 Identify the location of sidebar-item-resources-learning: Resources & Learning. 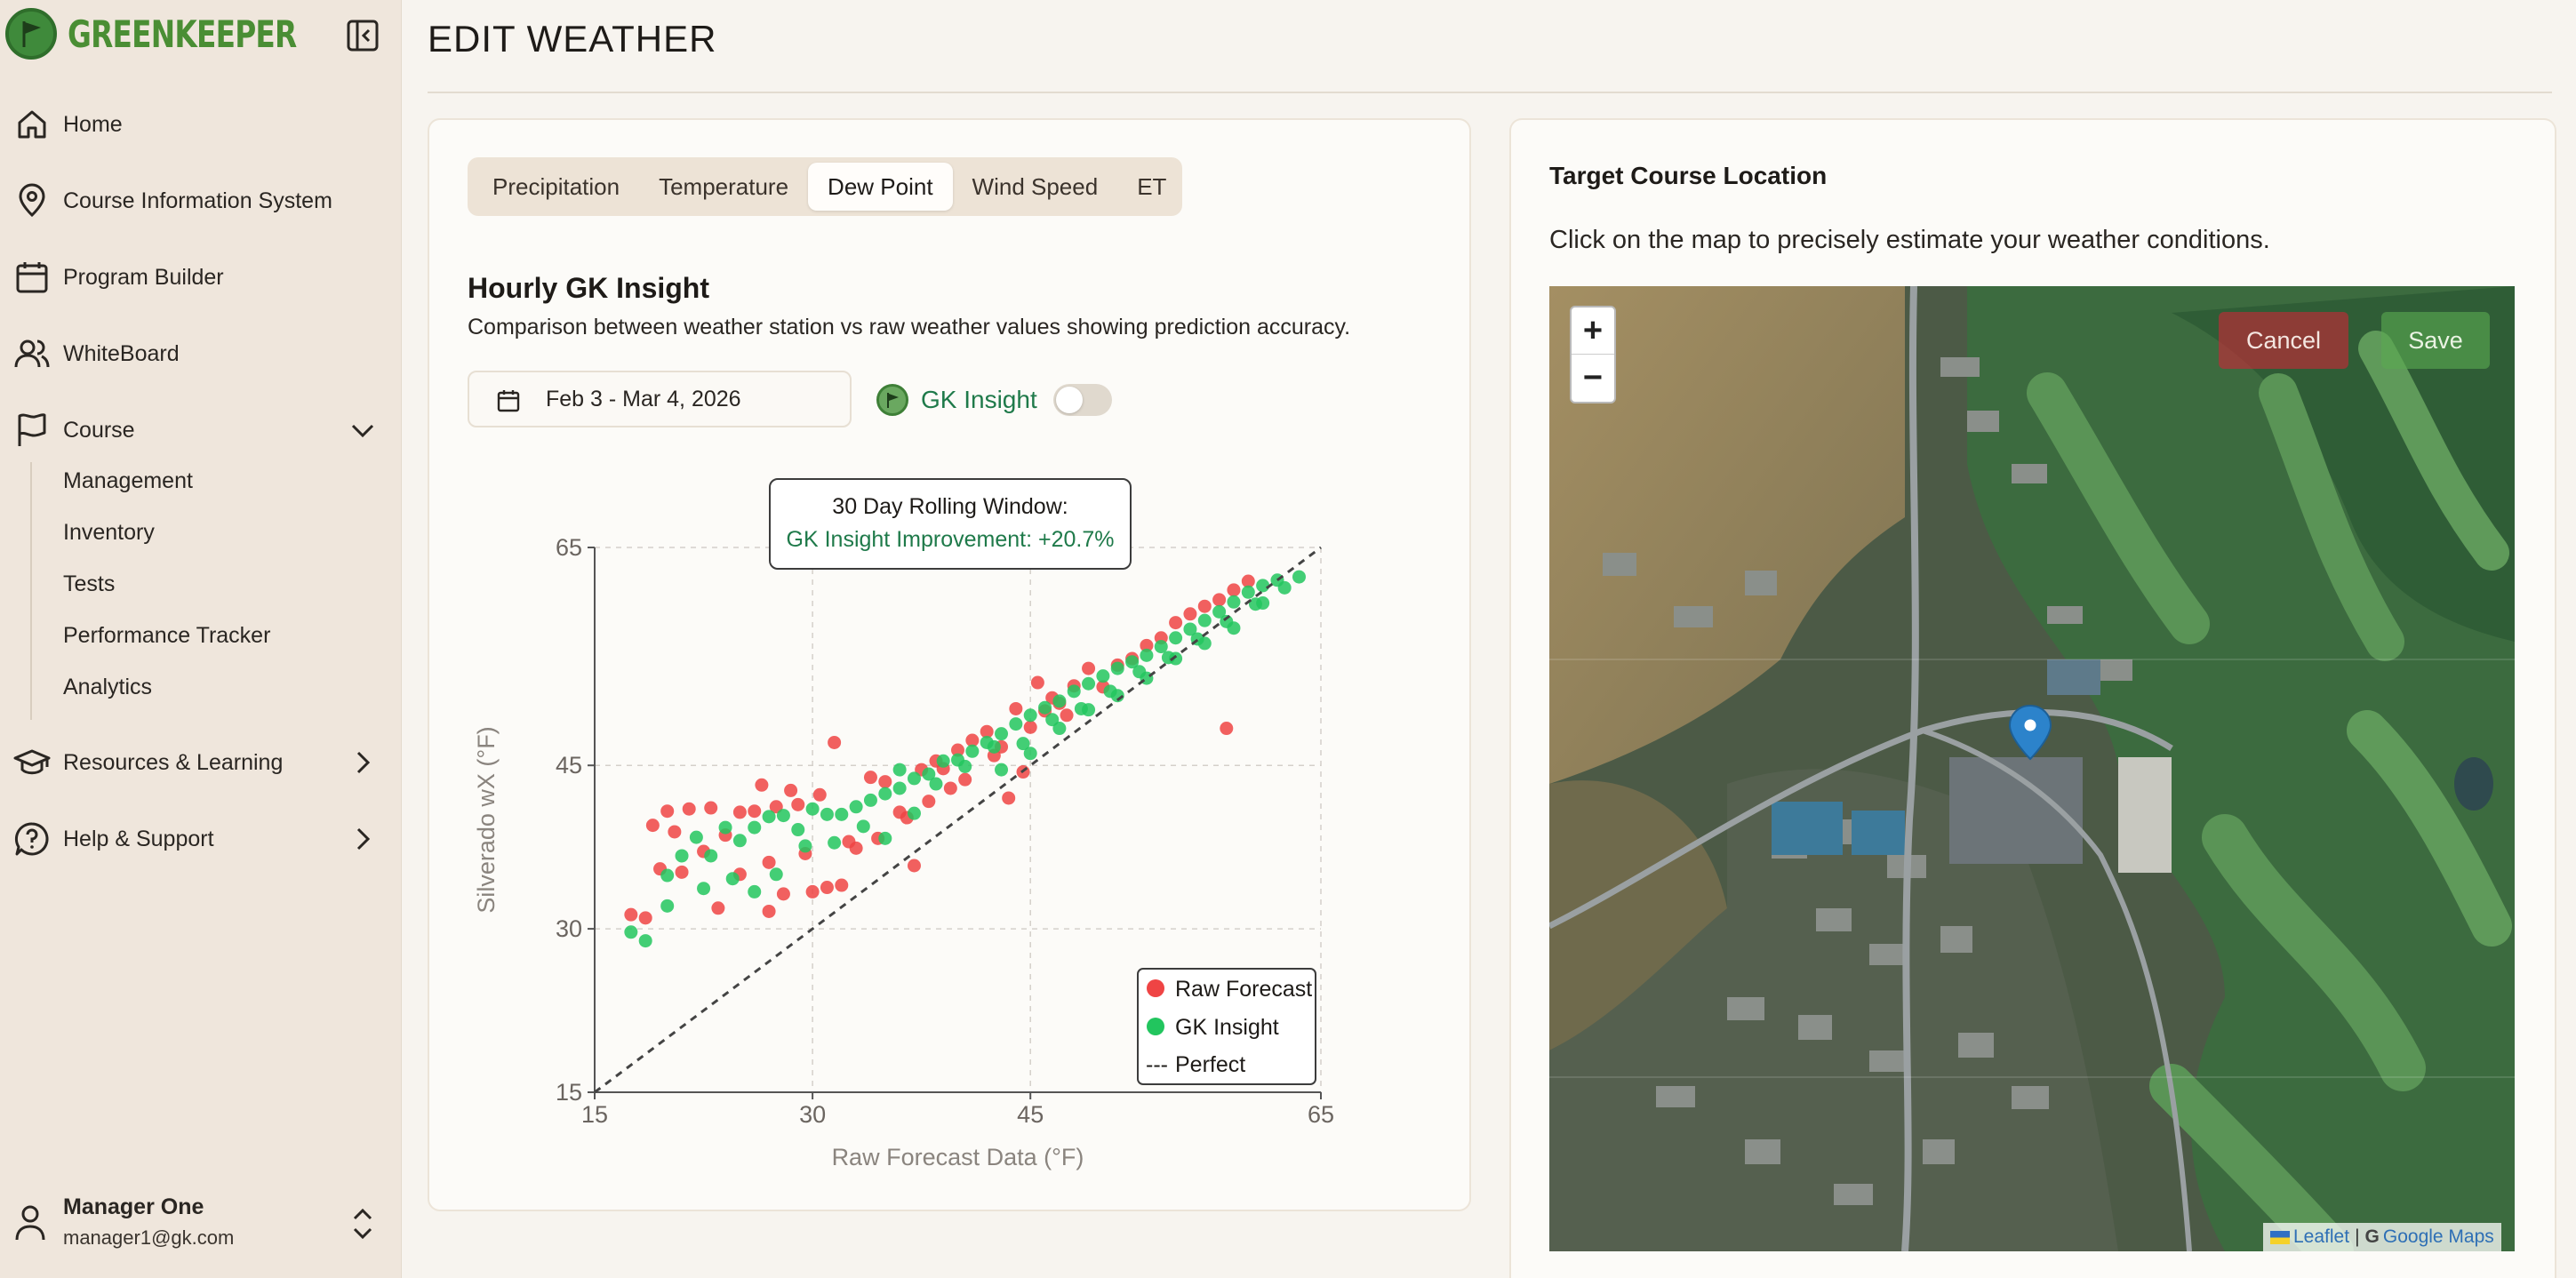
(201, 763).